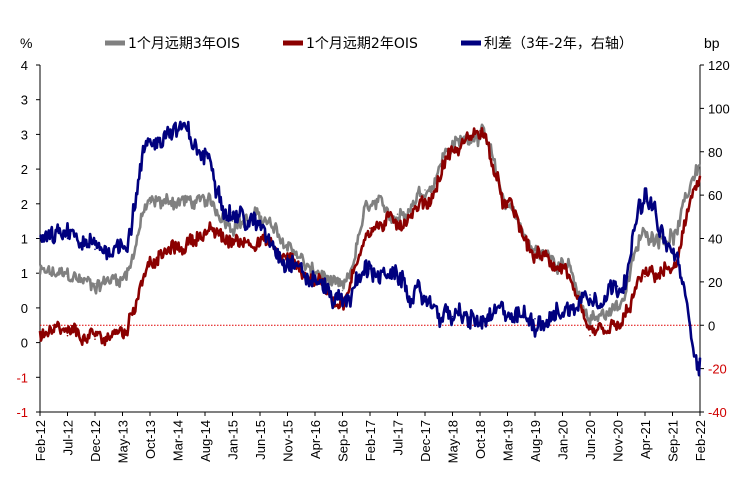 The image size is (754, 490). What do you see at coordinates (715, 239) in the screenshot?
I see `right-tick-label: 40` at bounding box center [715, 239].